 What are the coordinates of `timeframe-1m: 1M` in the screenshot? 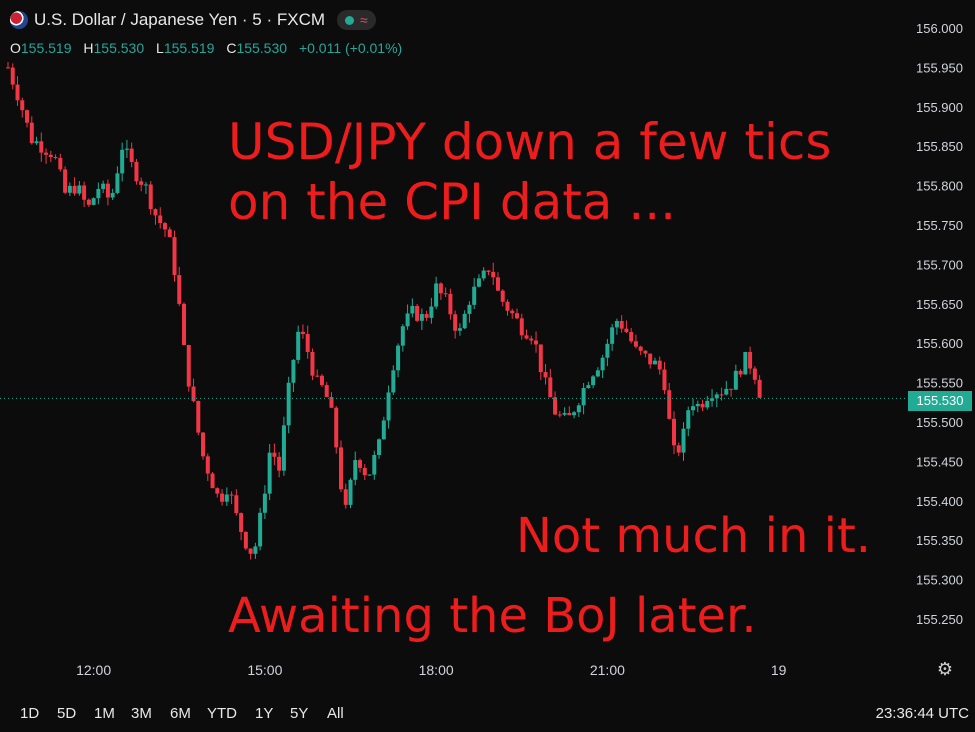 It's located at (104, 713).